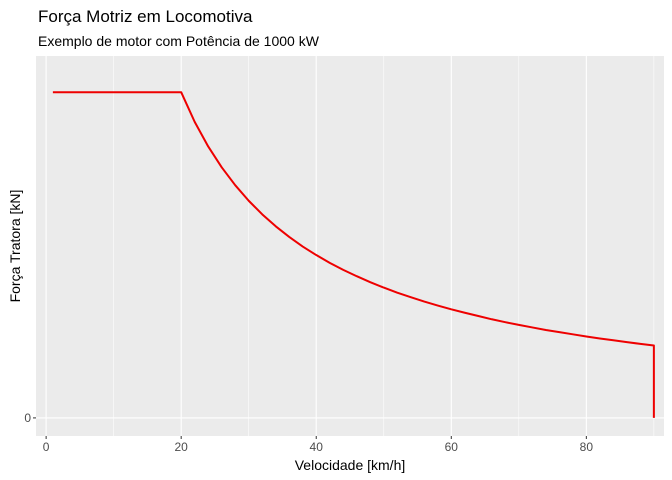  Describe the element at coordinates (46, 447) in the screenshot. I see `x-tick-label: 0` at that location.